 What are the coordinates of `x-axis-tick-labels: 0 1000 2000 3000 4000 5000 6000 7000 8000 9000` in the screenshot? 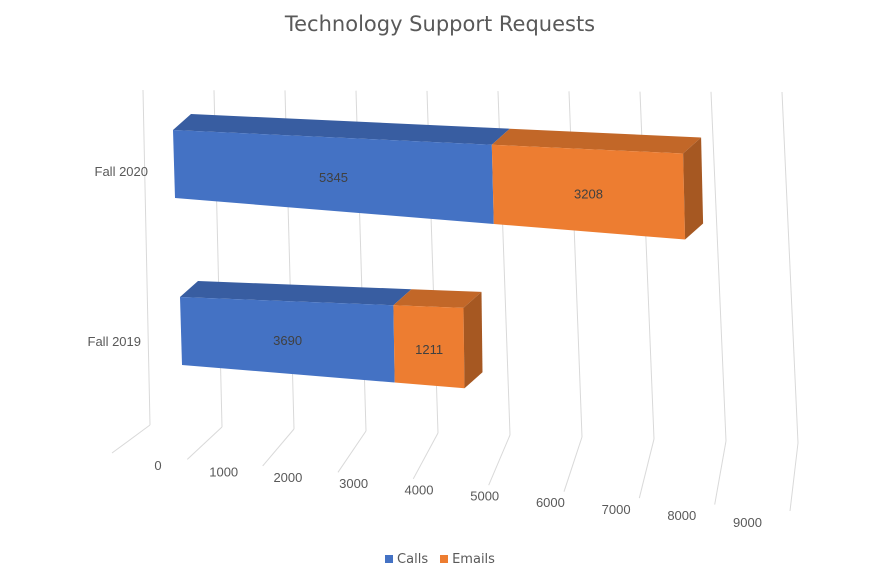 It's located at (458, 494).